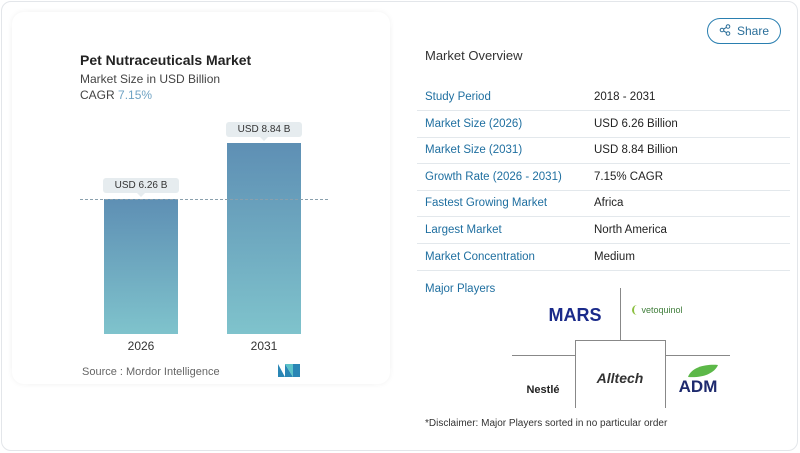 The image size is (800, 453). I want to click on mars-logo: MARS, so click(575, 315).